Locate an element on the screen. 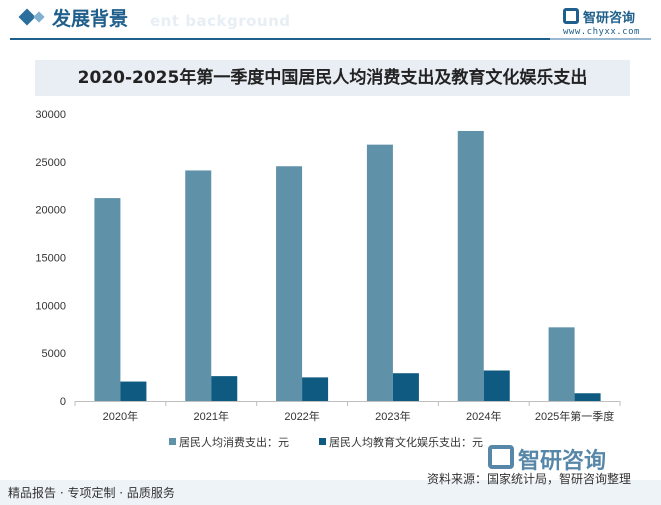 This screenshot has width=661, height=505. x-tick-label: 2021年 is located at coordinates (211, 416).